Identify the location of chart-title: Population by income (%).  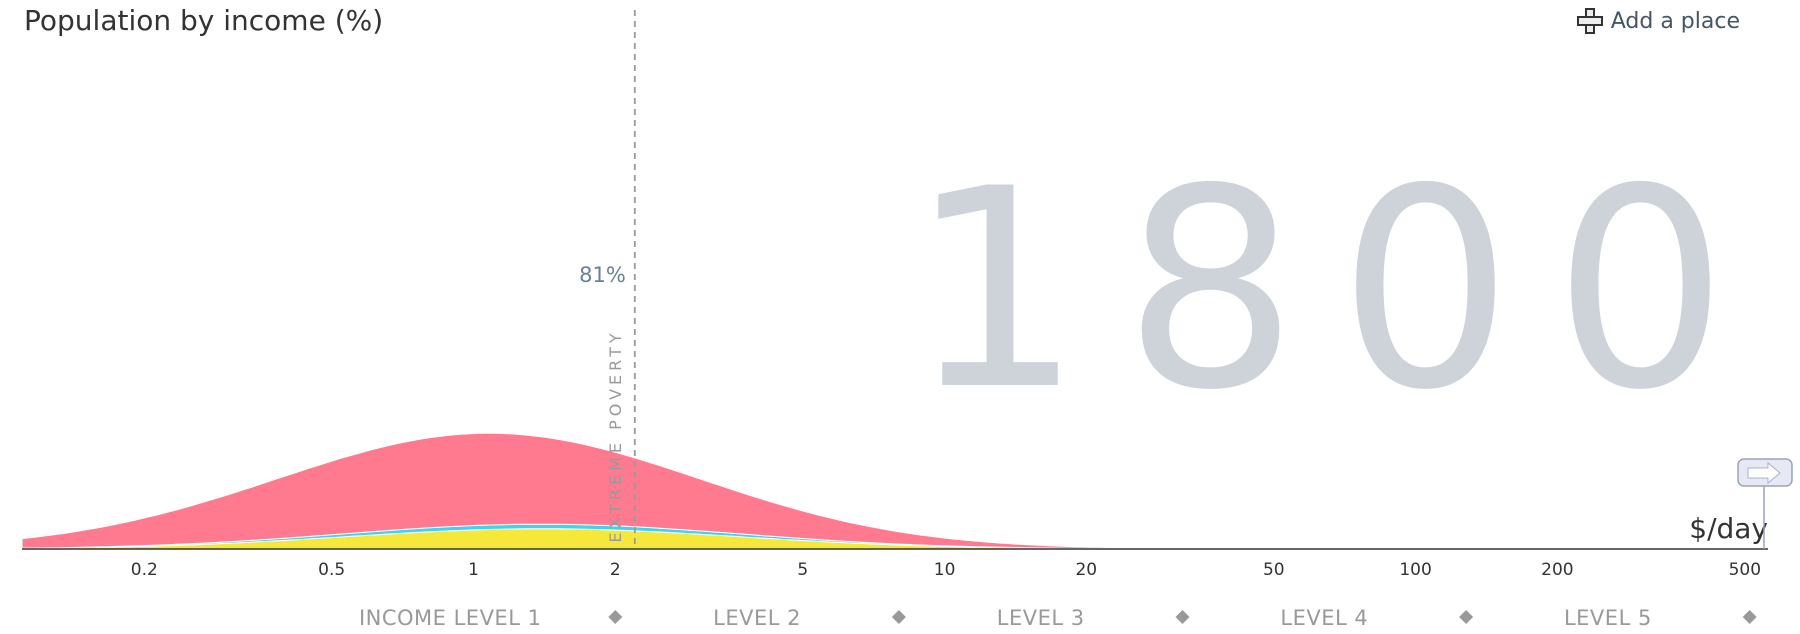
(204, 20).